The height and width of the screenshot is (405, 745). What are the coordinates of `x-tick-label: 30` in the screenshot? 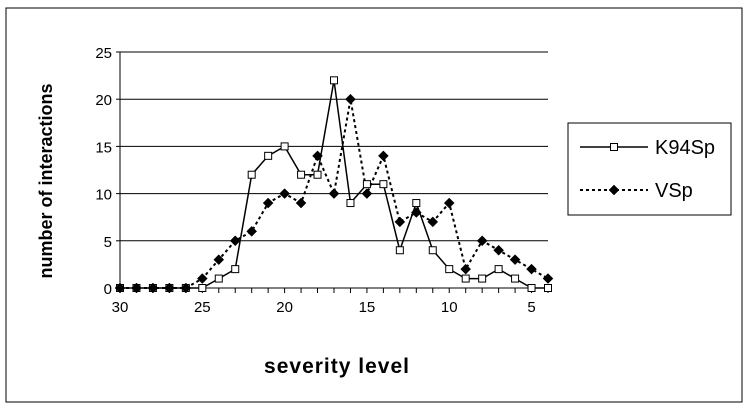 It's located at (120, 307).